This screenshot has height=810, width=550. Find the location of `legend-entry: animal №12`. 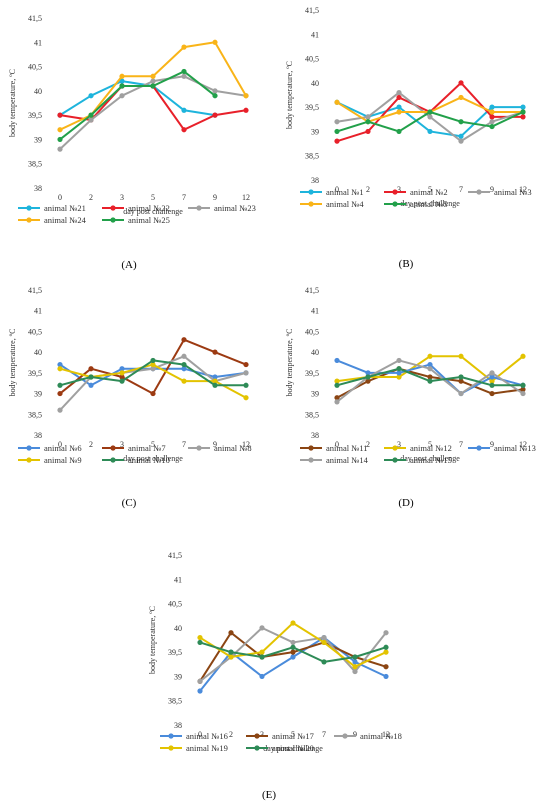

legend-entry: animal №12 is located at coordinates (418, 448).